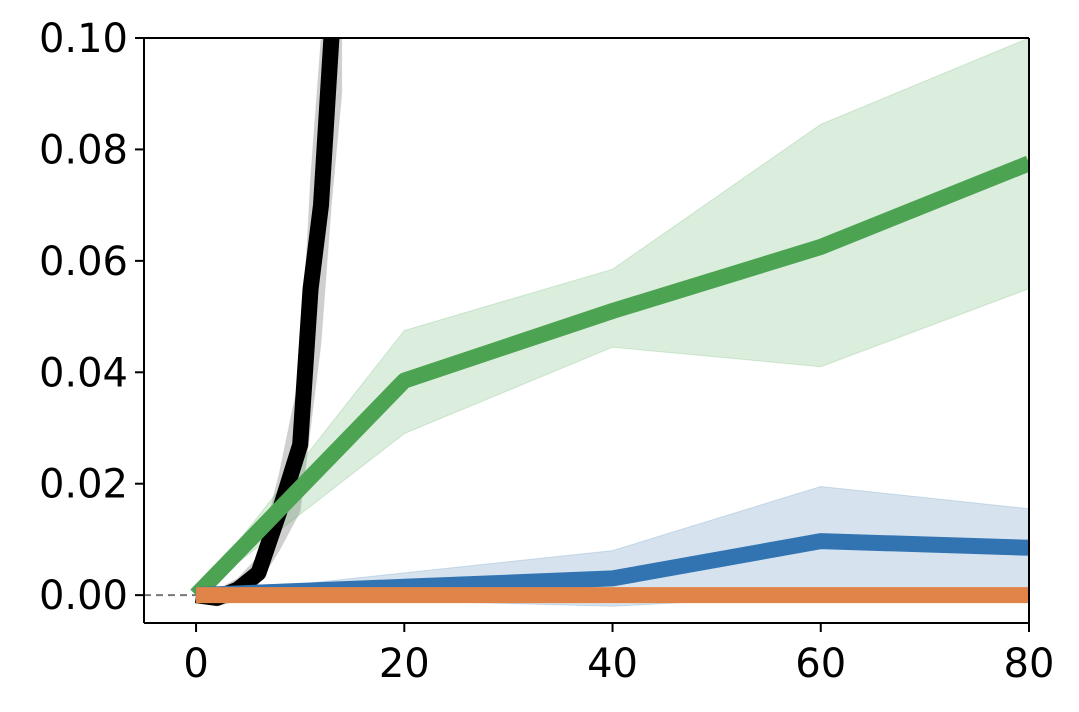 The height and width of the screenshot is (712, 1079). I want to click on x-tick-label: 20, so click(404, 664).